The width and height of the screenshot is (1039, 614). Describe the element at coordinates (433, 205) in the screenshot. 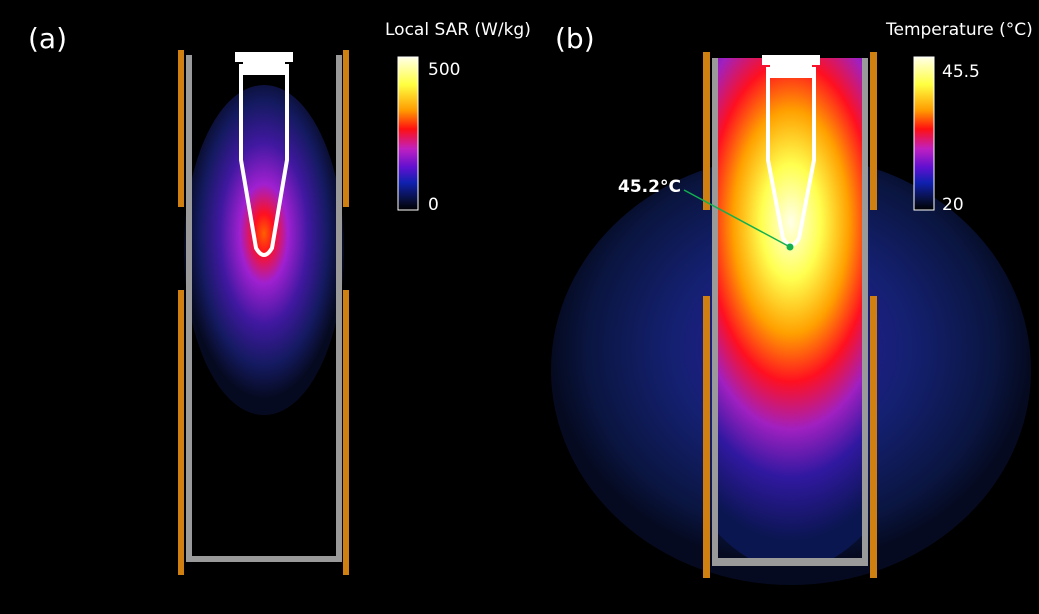

I see `colorbar-min: 0` at that location.